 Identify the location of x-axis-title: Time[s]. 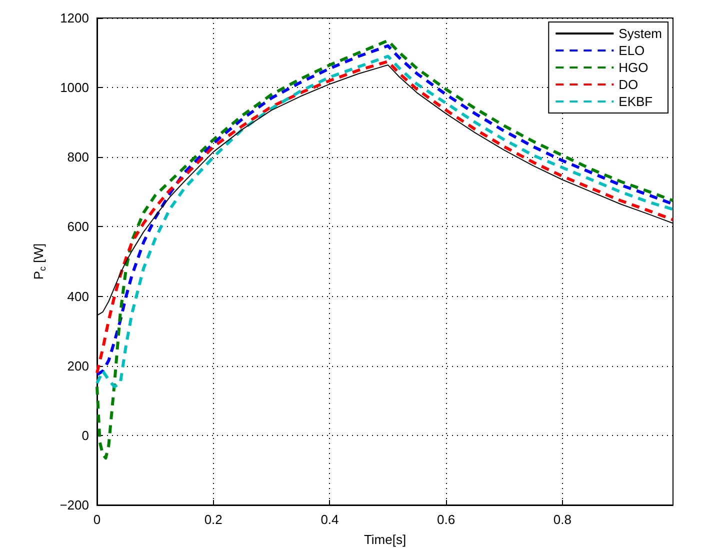
(385, 539).